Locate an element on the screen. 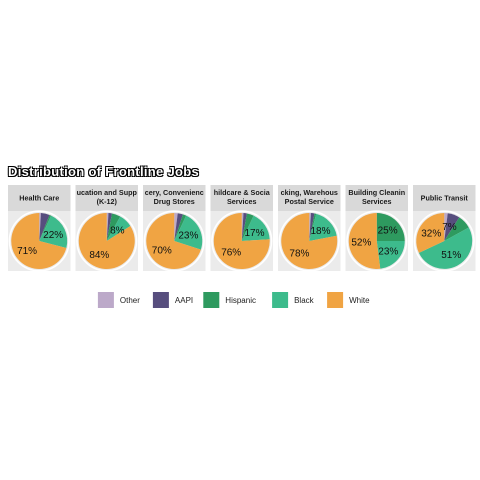  legend-key-white is located at coordinates (335, 300).